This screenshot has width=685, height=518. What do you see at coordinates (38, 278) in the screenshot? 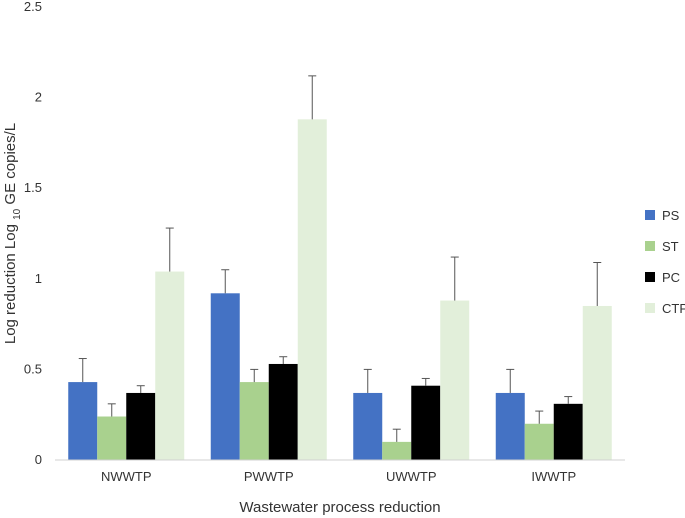
I see `y-tick-label: 1` at bounding box center [38, 278].